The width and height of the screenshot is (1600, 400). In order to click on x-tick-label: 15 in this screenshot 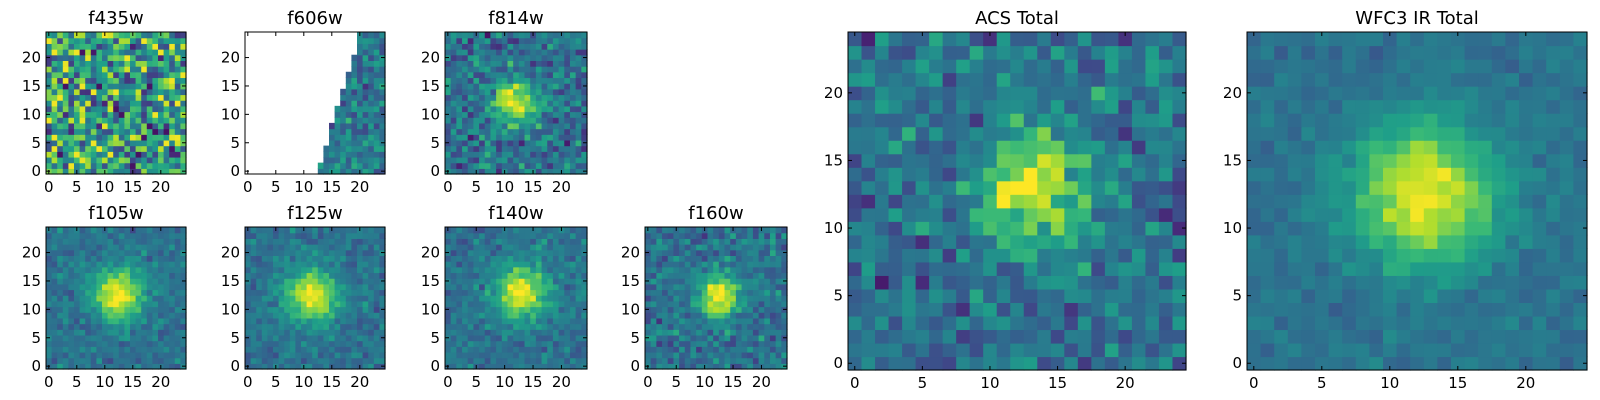, I will do `click(532, 187)`.